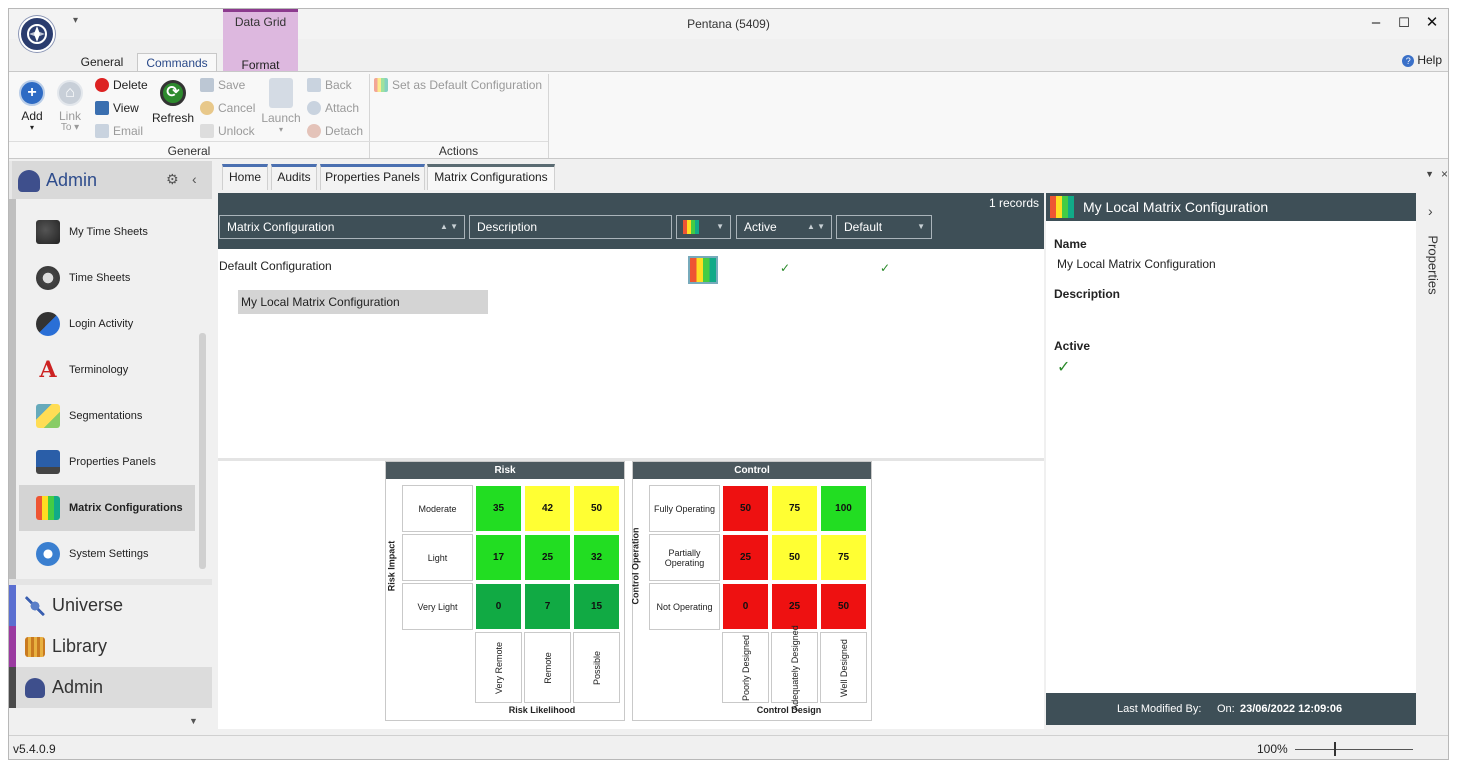 The width and height of the screenshot is (1460, 775). What do you see at coordinates (372, 177) in the screenshot?
I see `tab-properties-panels: Properties Panels` at bounding box center [372, 177].